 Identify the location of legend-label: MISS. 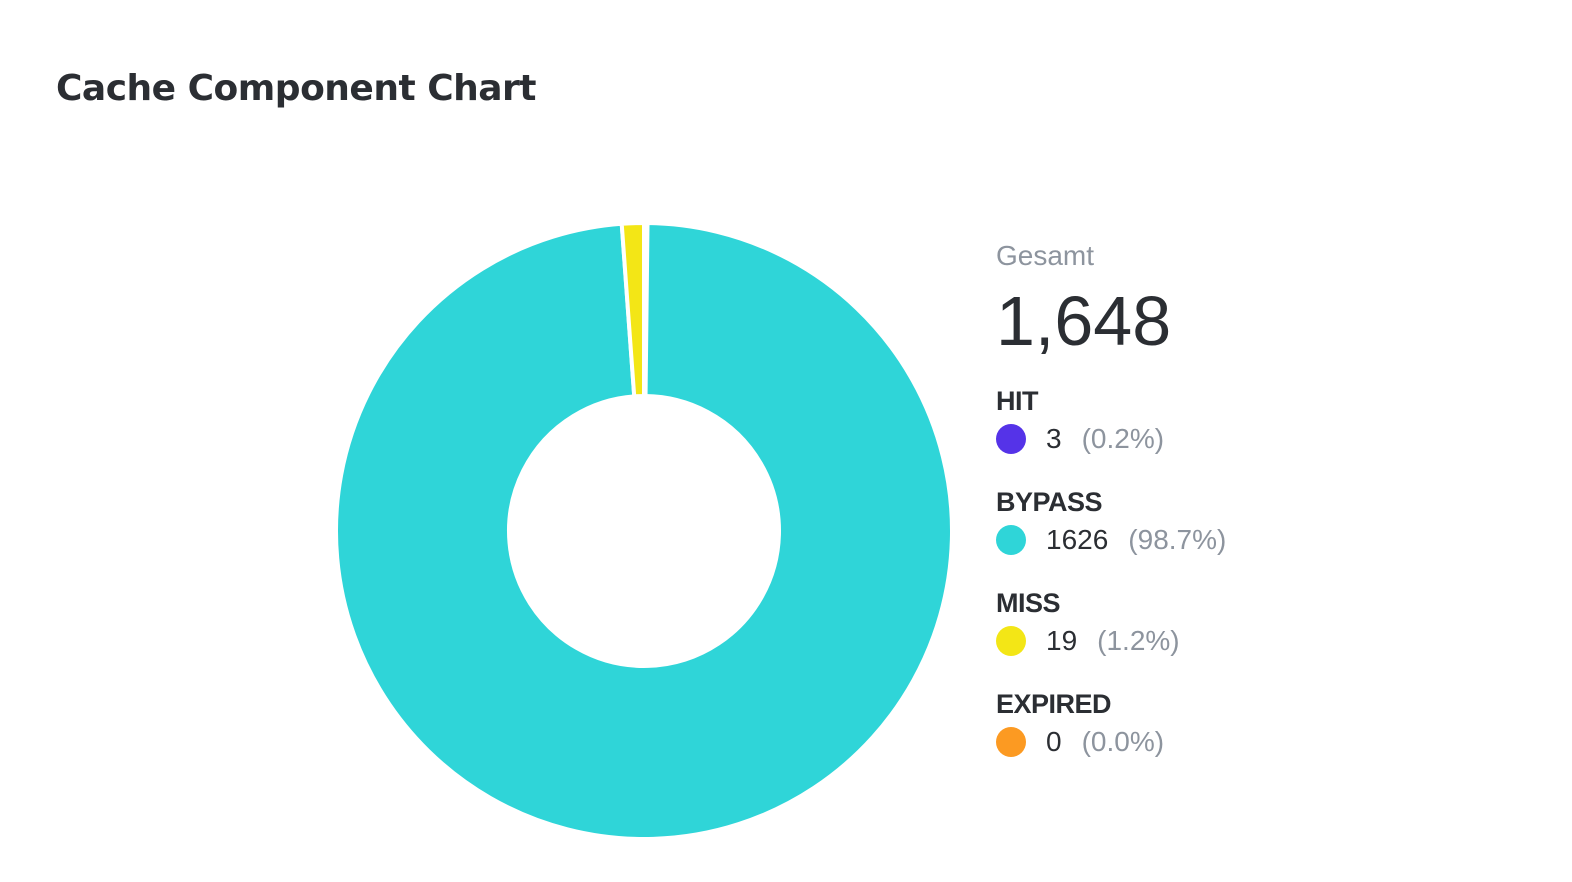
(1028, 603).